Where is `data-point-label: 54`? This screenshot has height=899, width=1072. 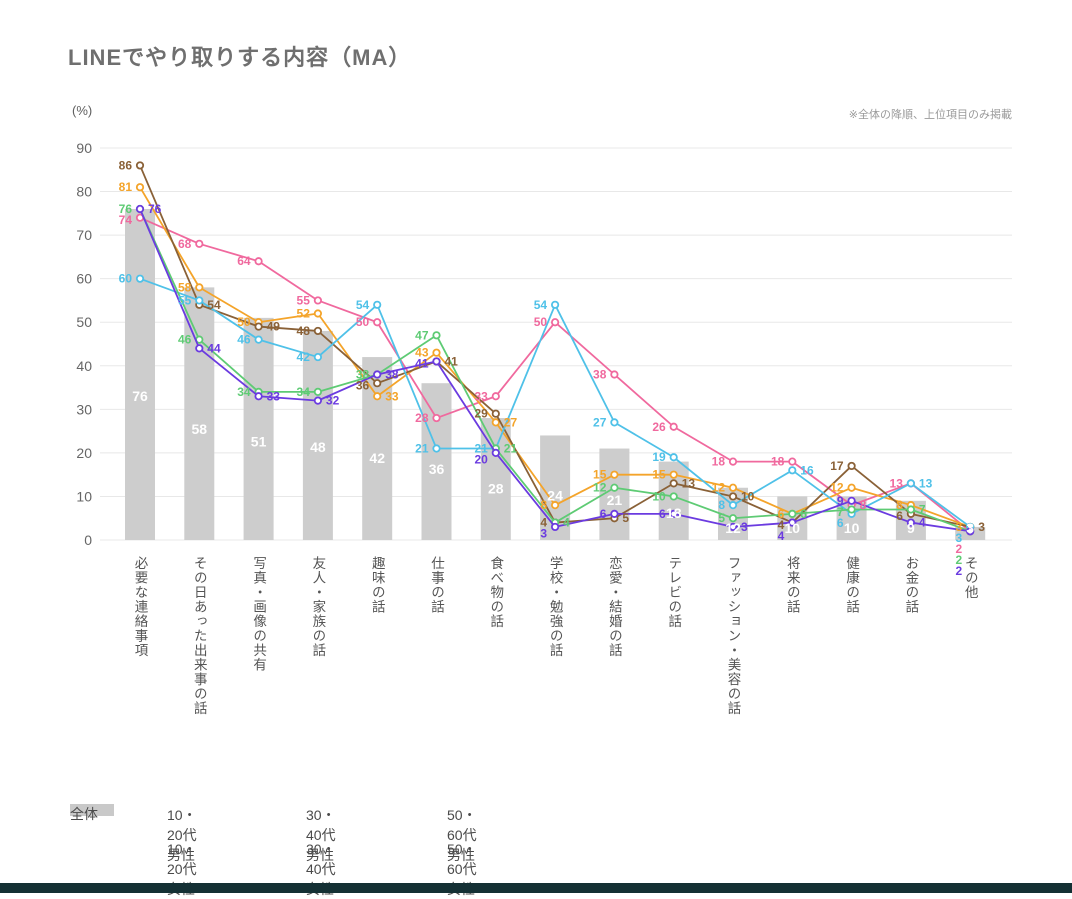
data-point-label: 54 is located at coordinates (363, 305).